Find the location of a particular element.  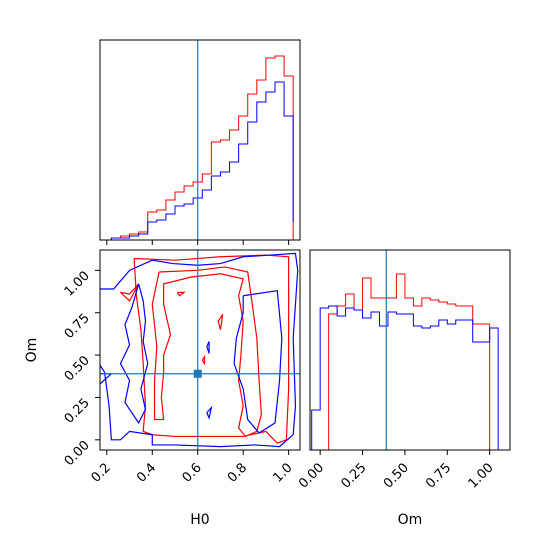

contour-y-tick-label: 0.50 is located at coordinates (77, 368).